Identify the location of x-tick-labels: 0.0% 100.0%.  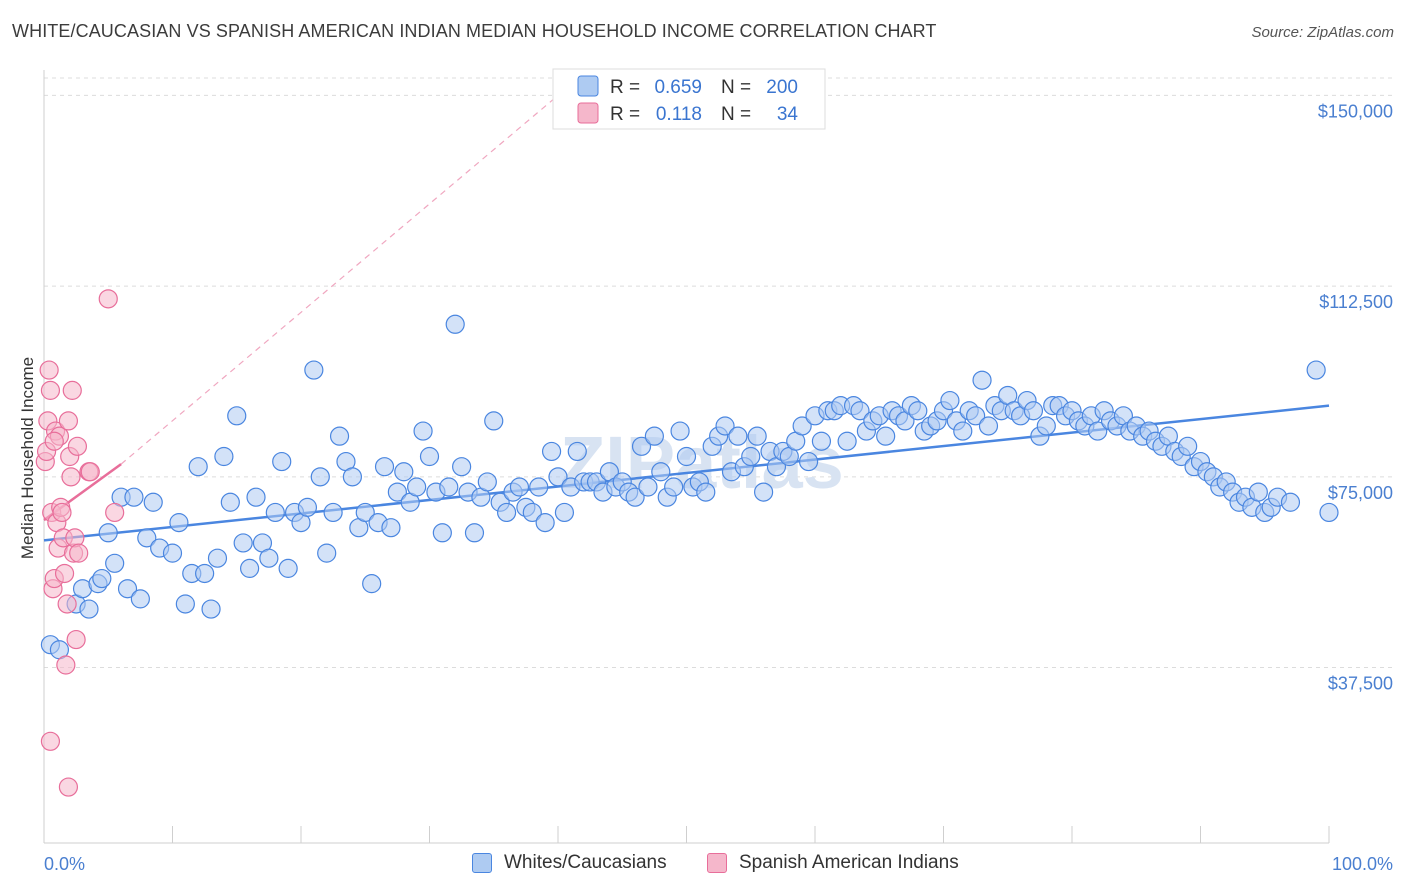
(718, 864).